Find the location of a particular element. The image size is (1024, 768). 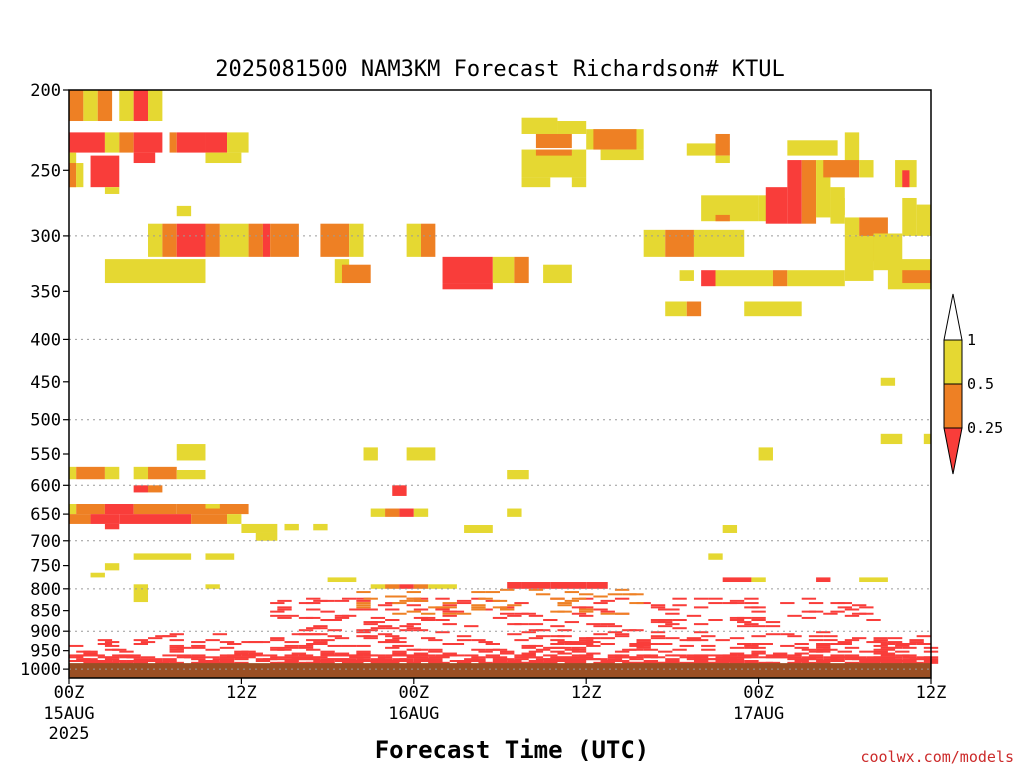

y-tick-label: 400 is located at coordinates (45, 340).